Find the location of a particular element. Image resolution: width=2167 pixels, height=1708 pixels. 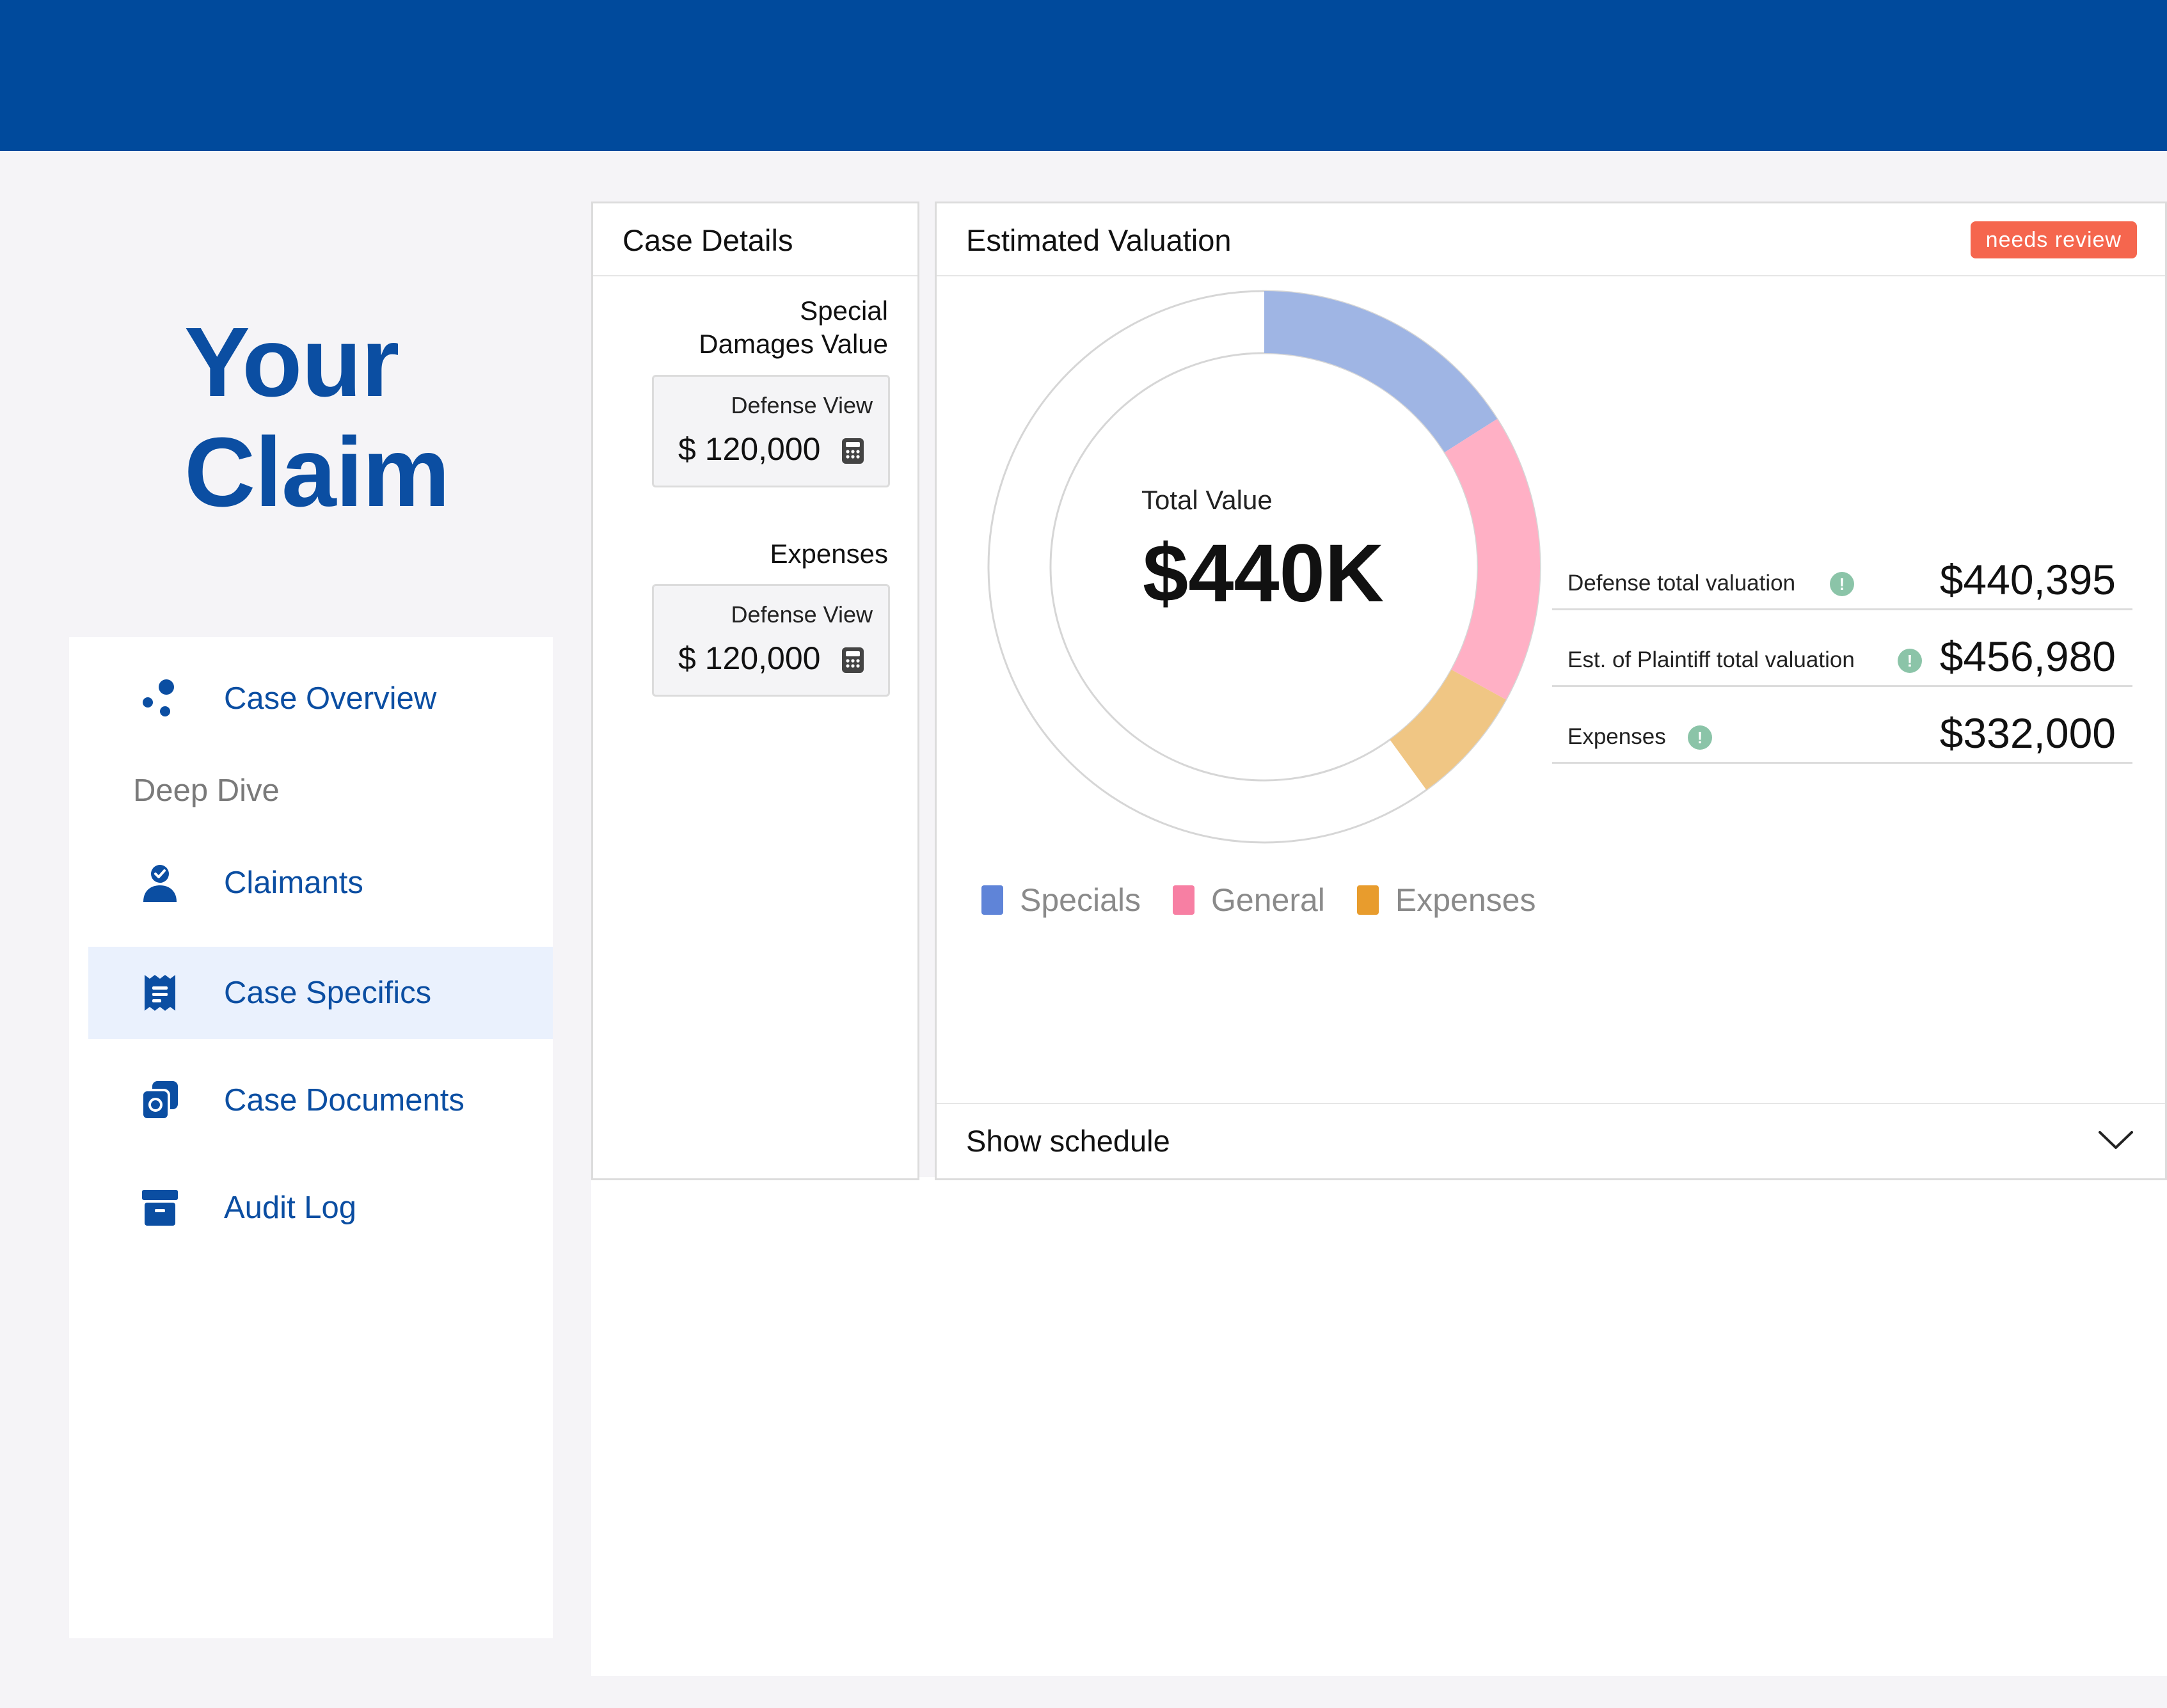

total-value-amount: $440K is located at coordinates (1264, 574).